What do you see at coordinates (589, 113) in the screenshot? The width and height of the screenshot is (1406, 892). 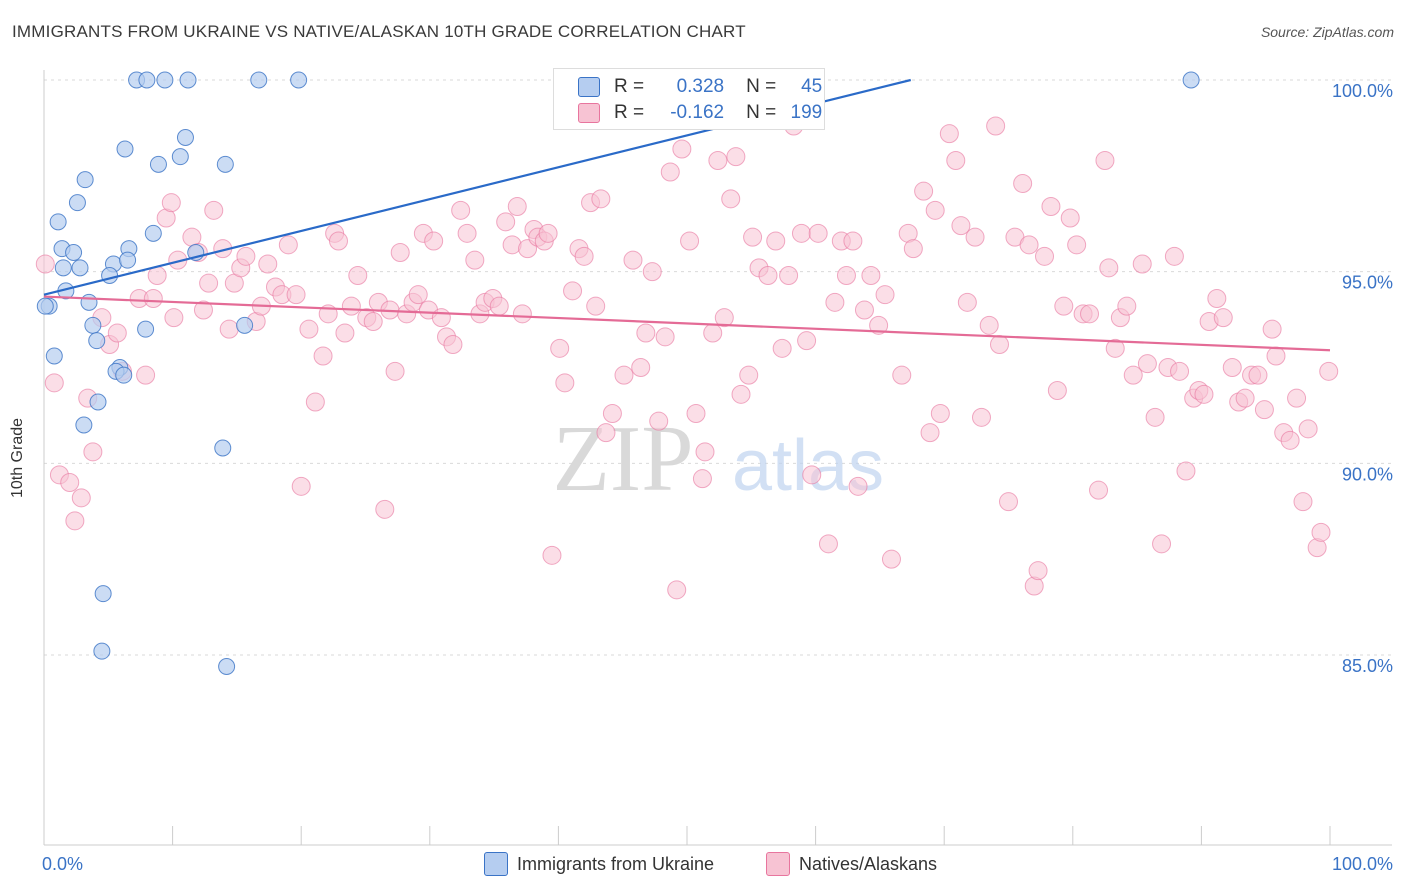 I see `legend-swatch-pink` at bounding box center [589, 113].